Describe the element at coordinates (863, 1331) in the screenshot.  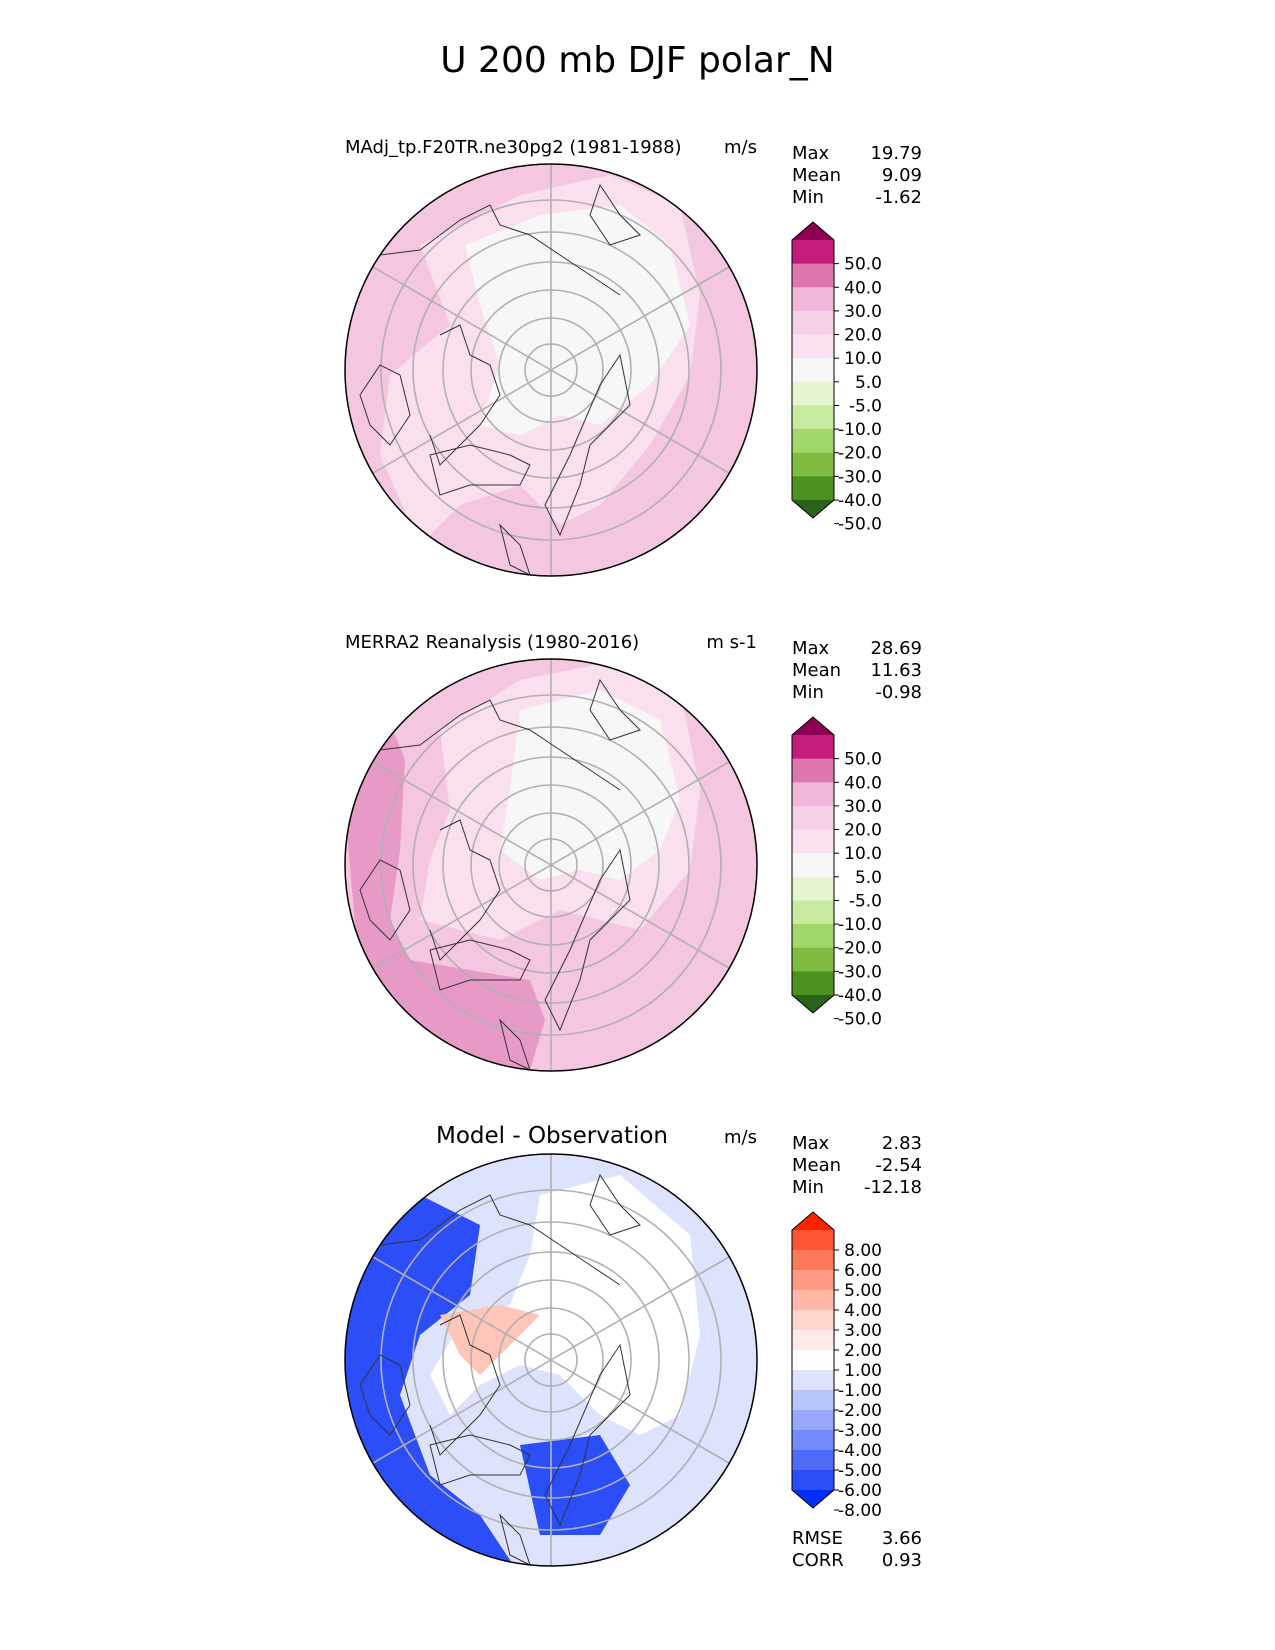
I see `colorbar-tick-label: 3.00` at that location.